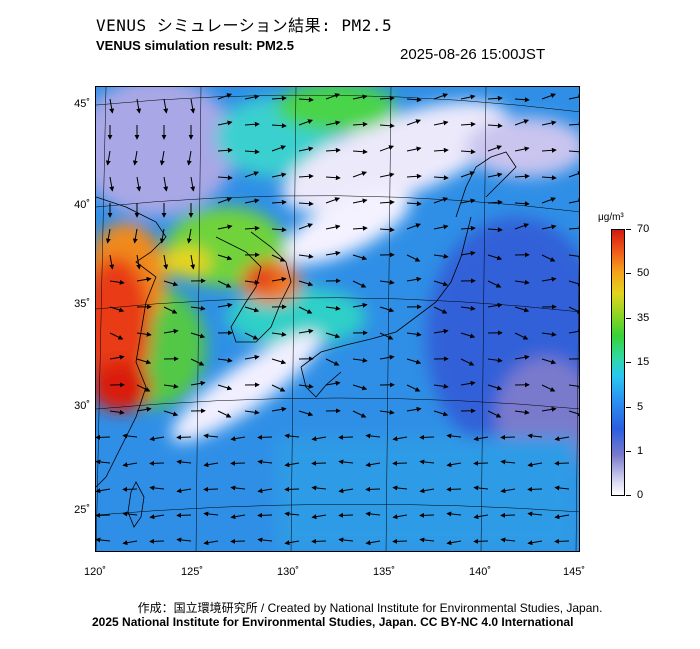 The width and height of the screenshot is (700, 649). What do you see at coordinates (640, 451) in the screenshot?
I see `colorbar-label-1: 1` at bounding box center [640, 451].